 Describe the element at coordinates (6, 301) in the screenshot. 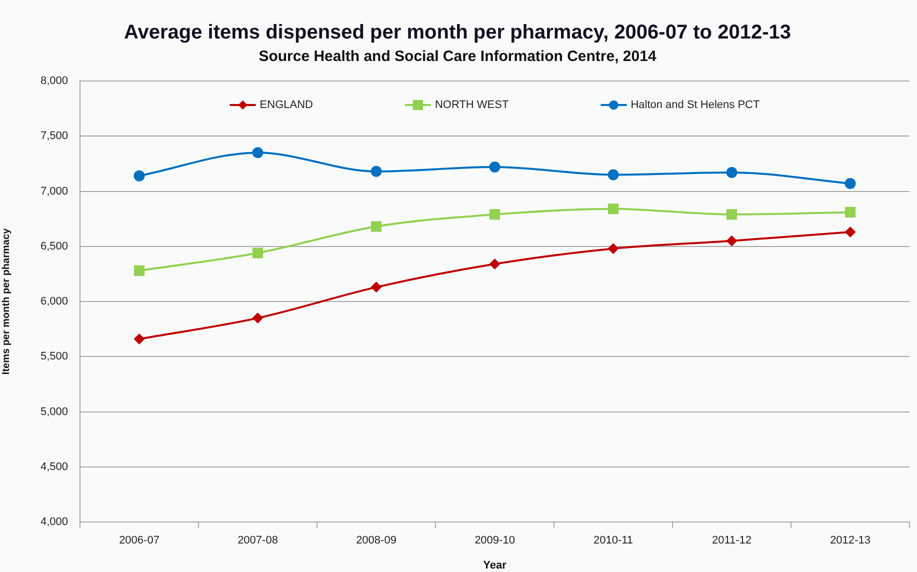

I see `y-axis-title: Items per month per pharmacy` at that location.